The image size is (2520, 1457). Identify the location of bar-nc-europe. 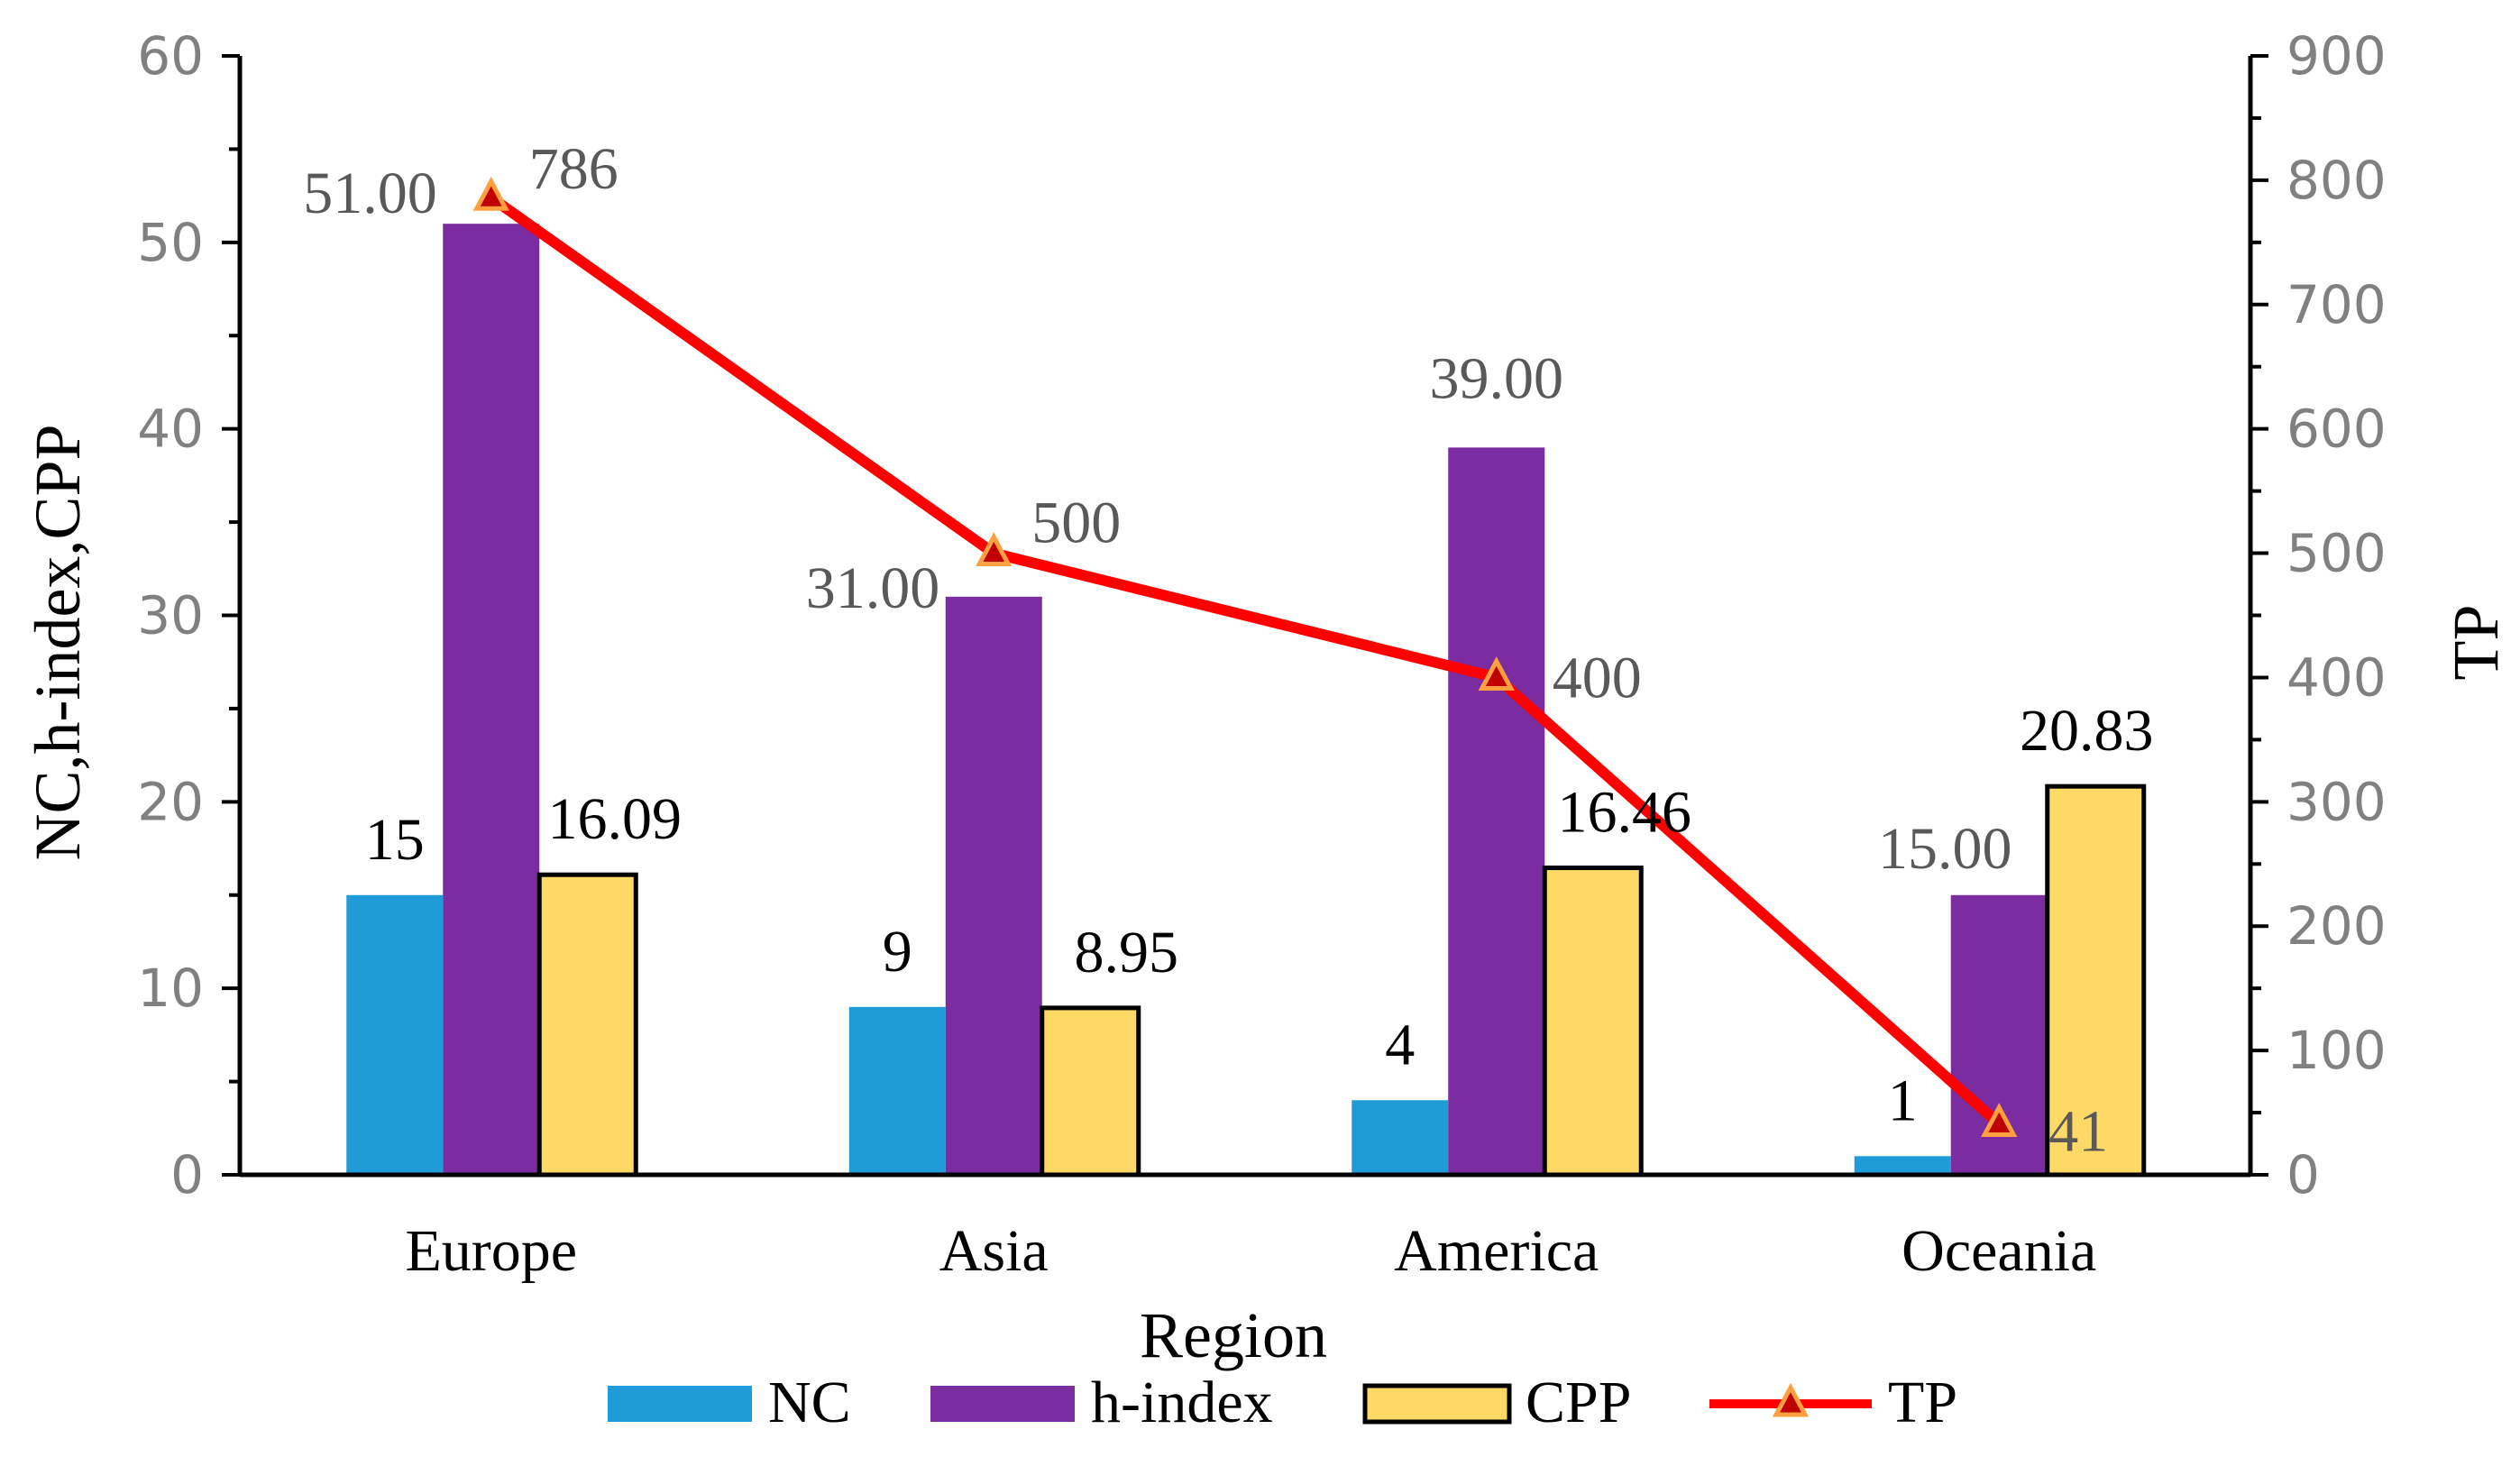
(395, 1035).